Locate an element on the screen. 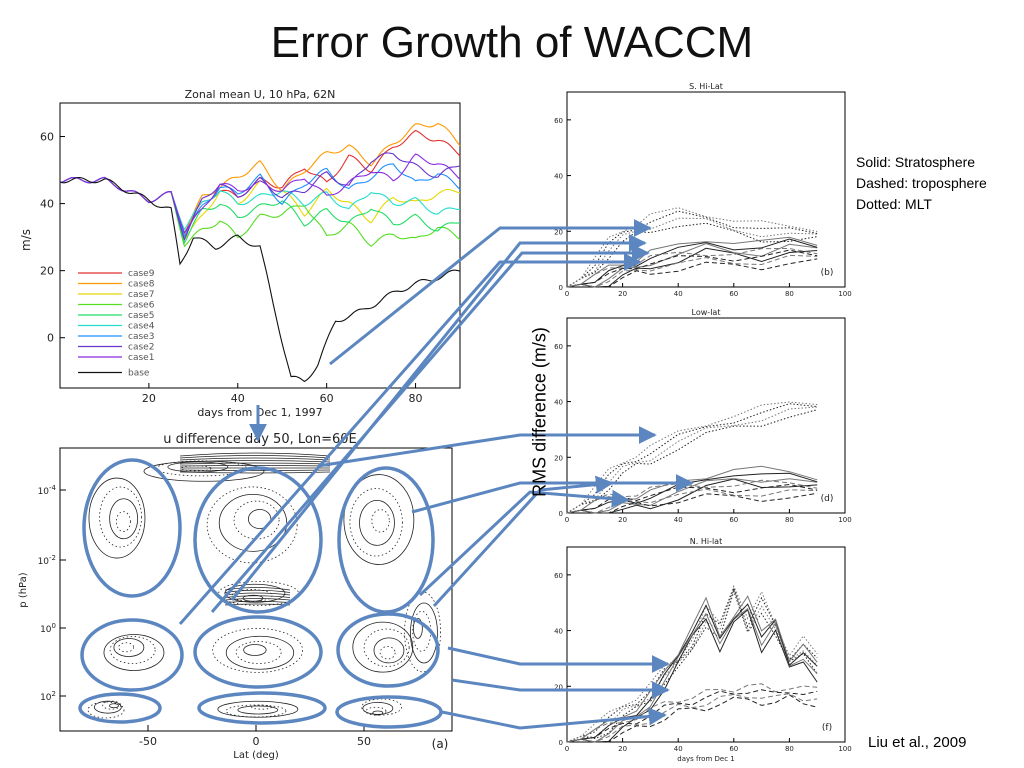 This screenshot has height=768, width=1024. zonal-xtick-label: 80 is located at coordinates (416, 398).